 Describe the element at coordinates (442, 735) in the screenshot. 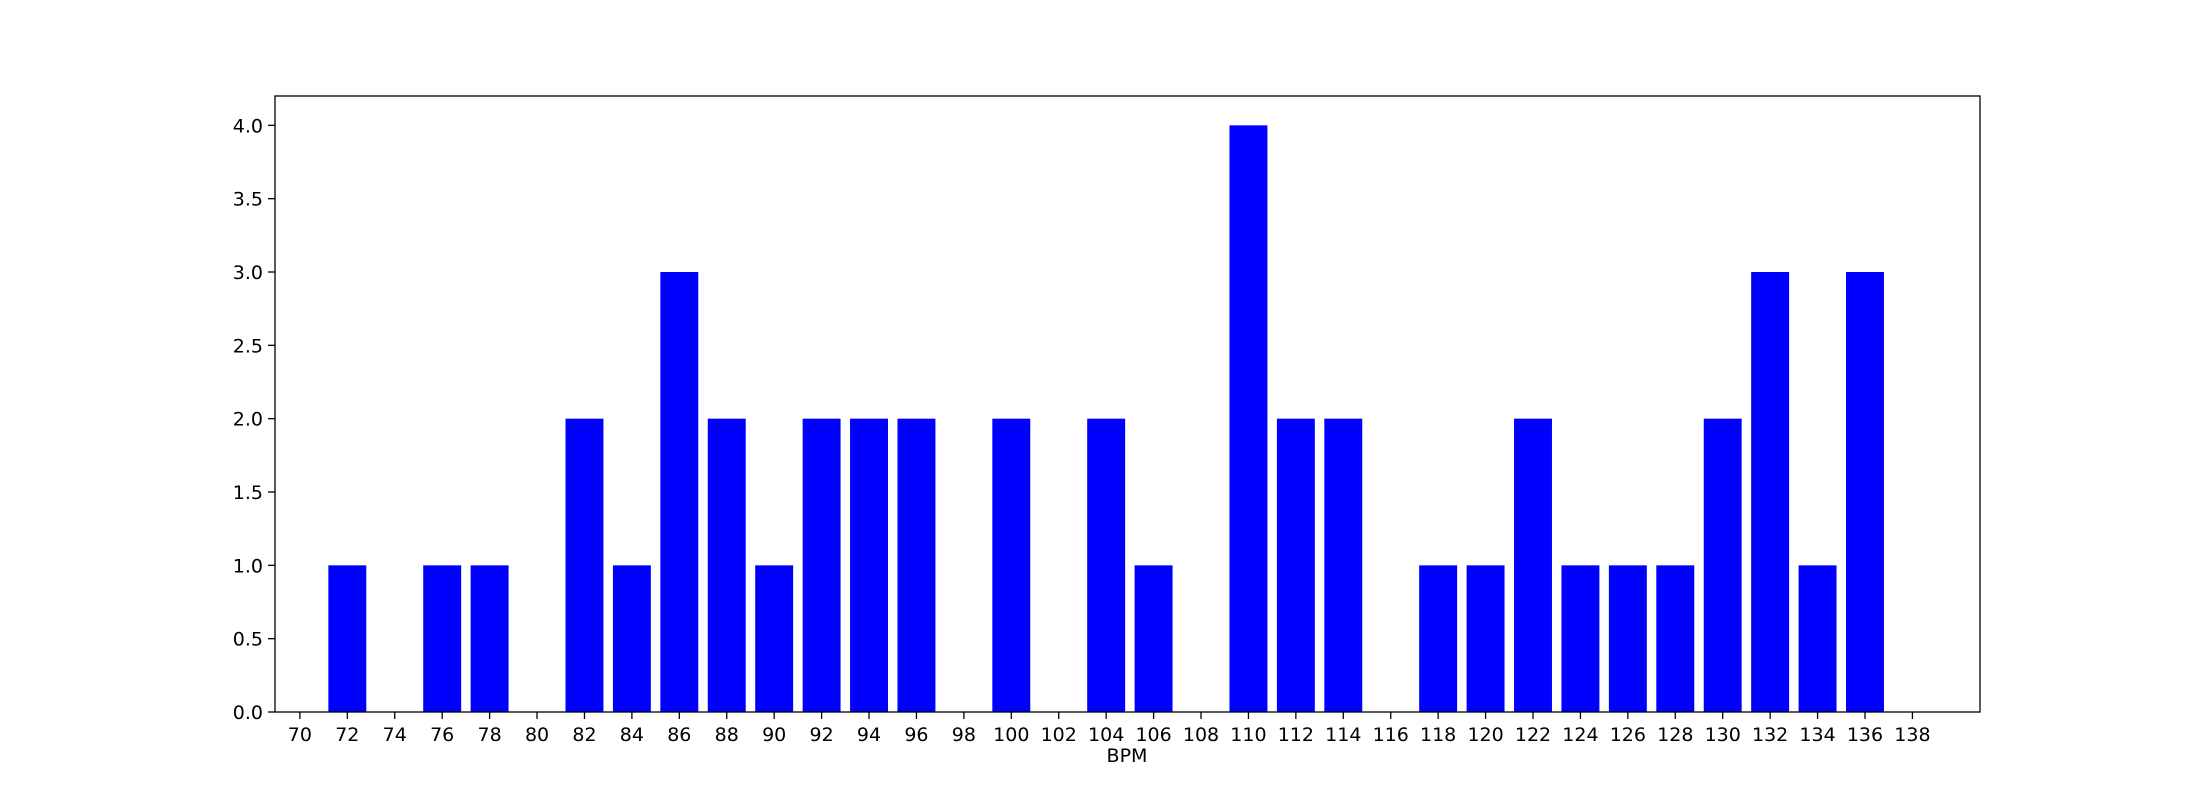

I see `x-tick-label: 76` at that location.